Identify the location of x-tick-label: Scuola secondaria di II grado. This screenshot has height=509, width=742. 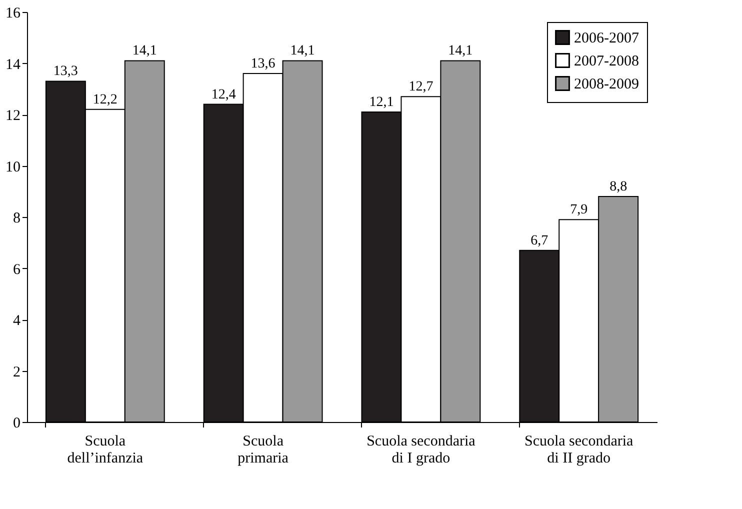
(579, 450).